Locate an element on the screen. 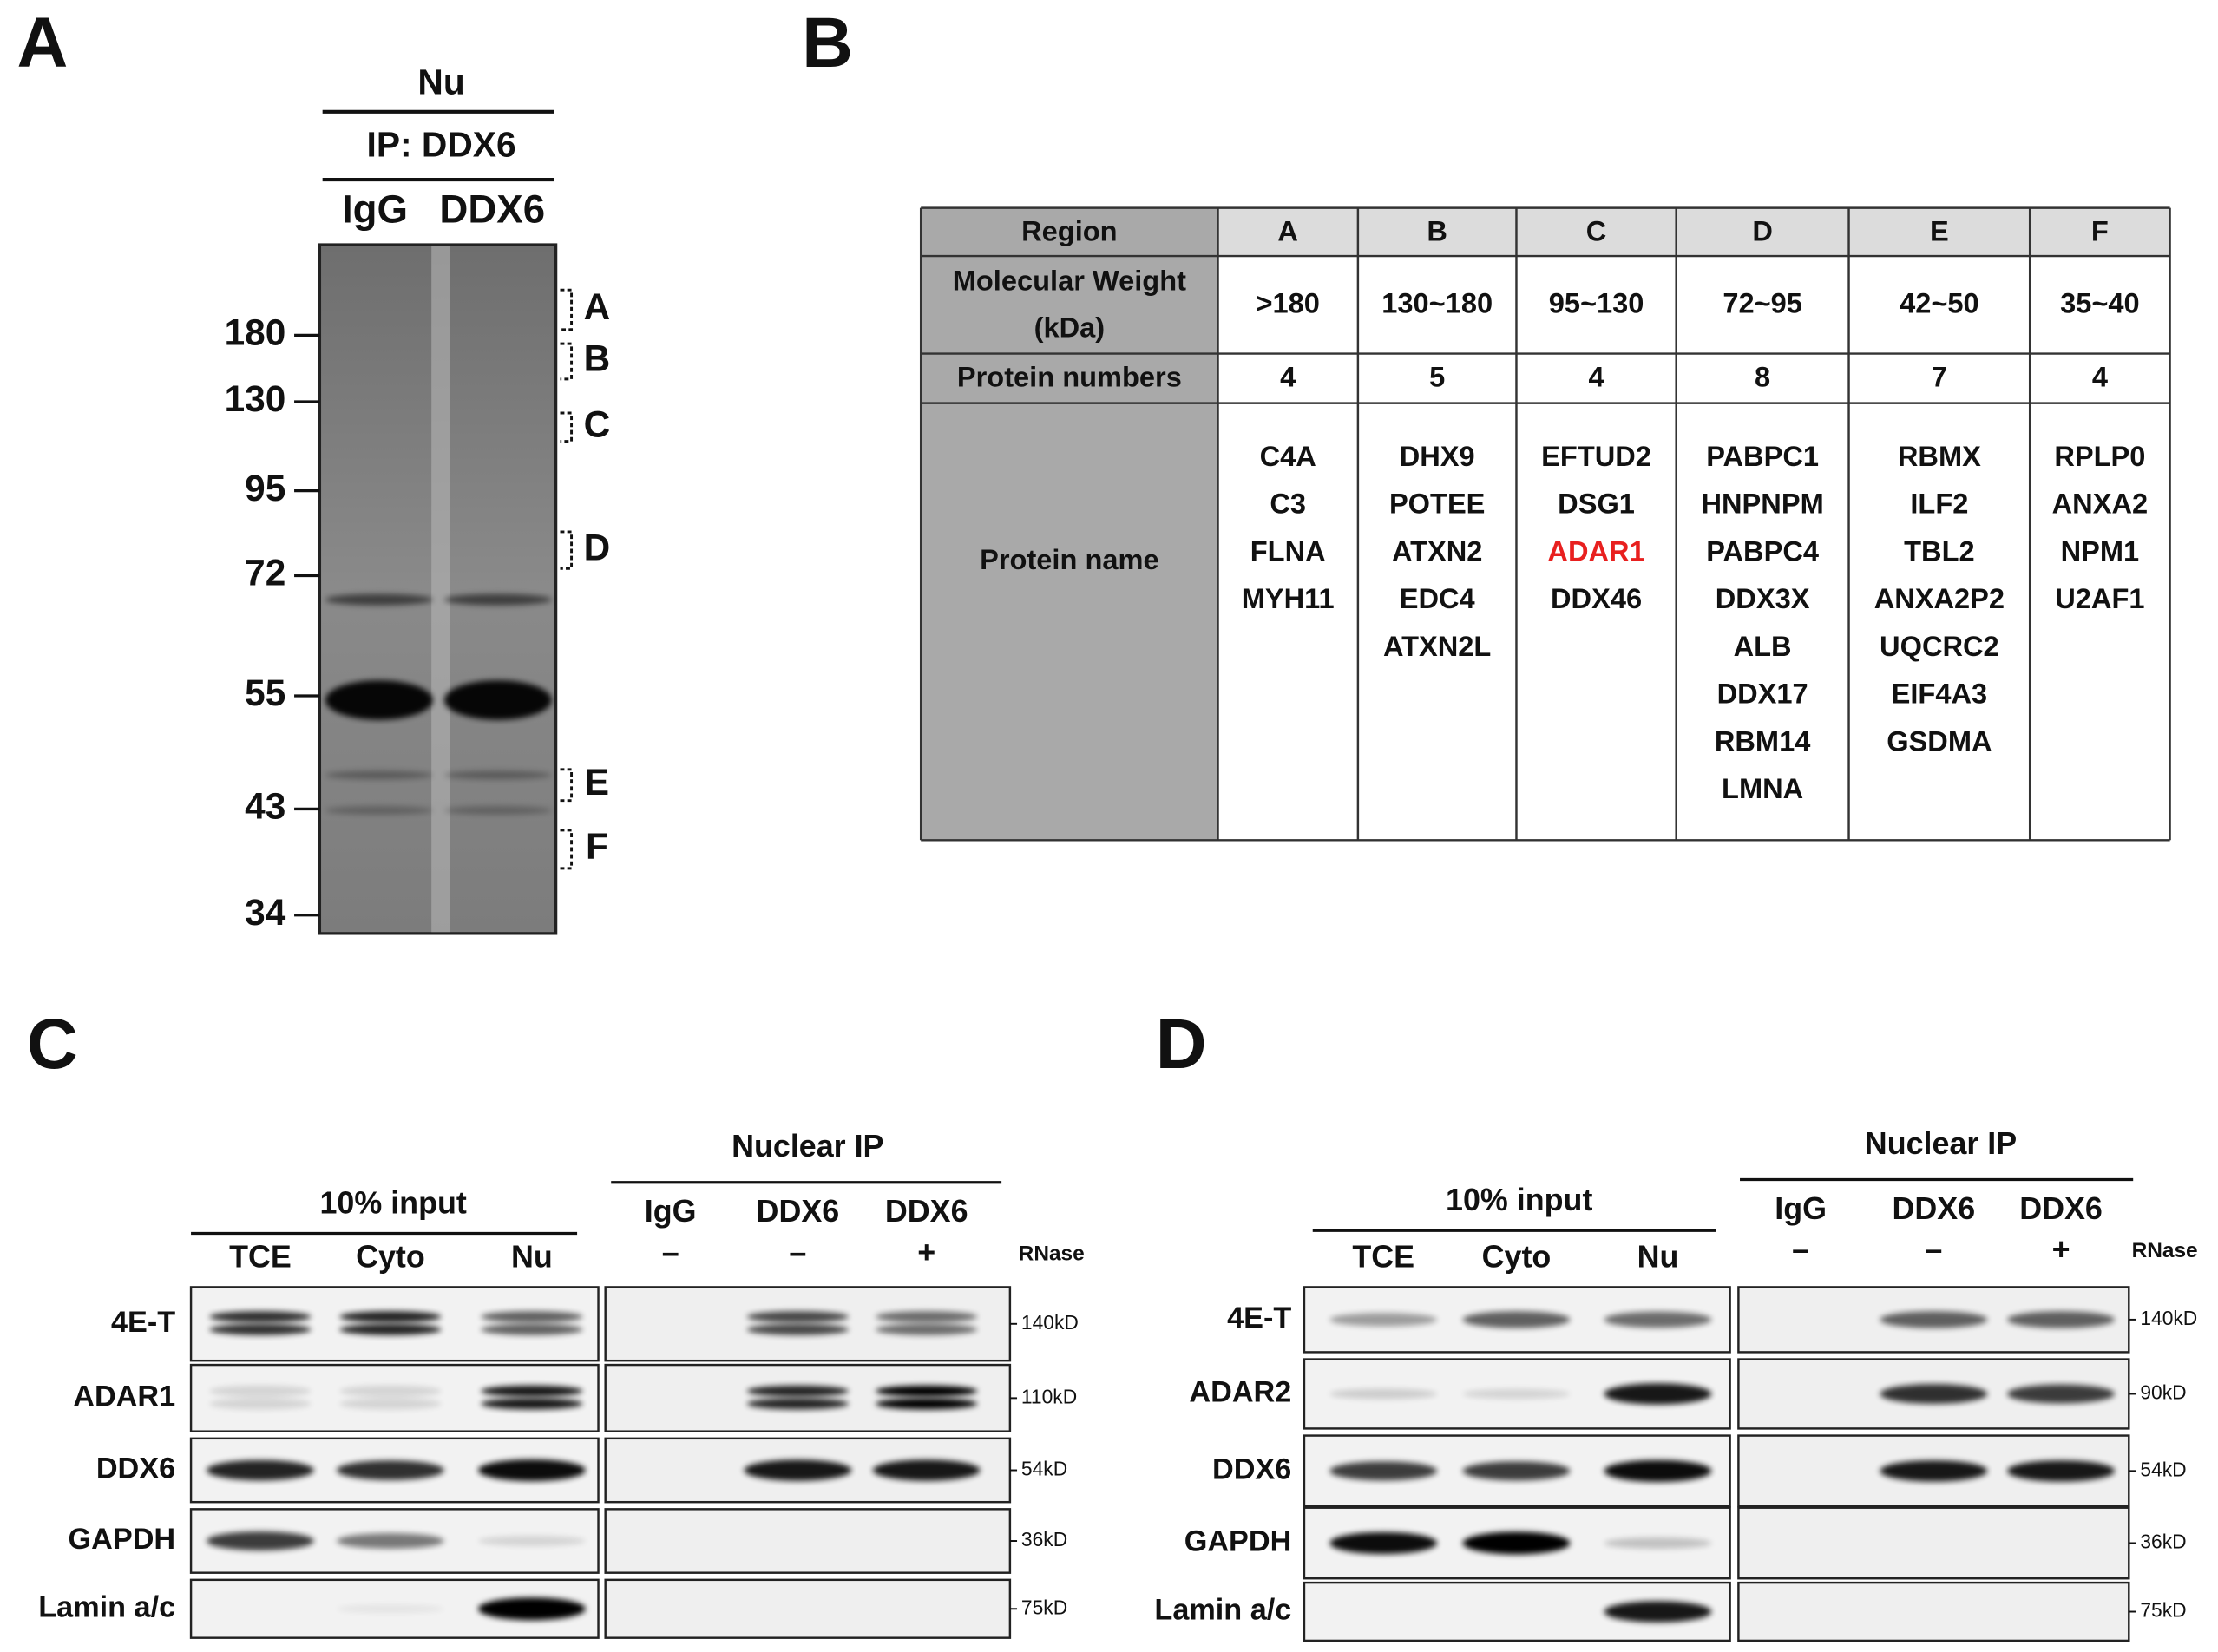 This screenshot has height=1652, width=2218. lane-label: DDX6 is located at coordinates (492, 209).